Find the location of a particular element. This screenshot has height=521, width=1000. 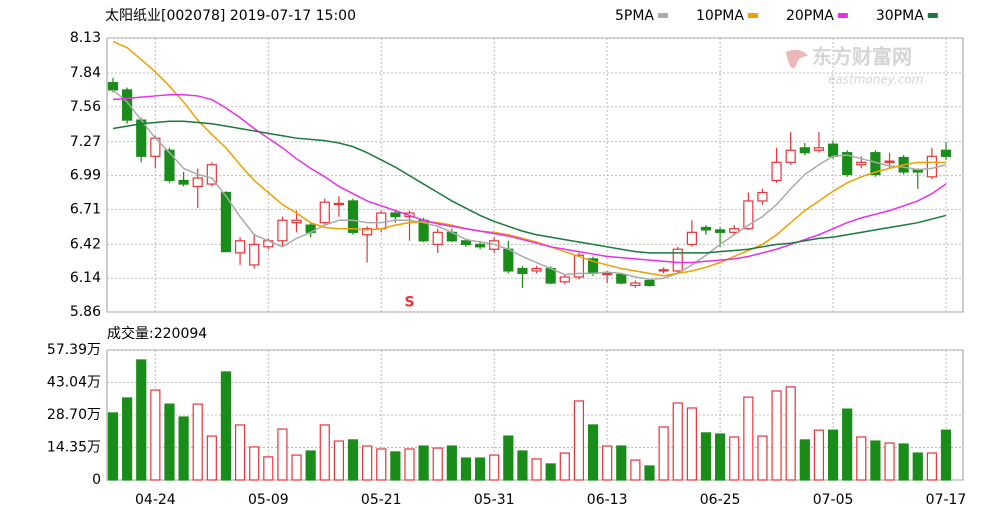

y-tick-label: 8.13 is located at coordinates (85, 38).